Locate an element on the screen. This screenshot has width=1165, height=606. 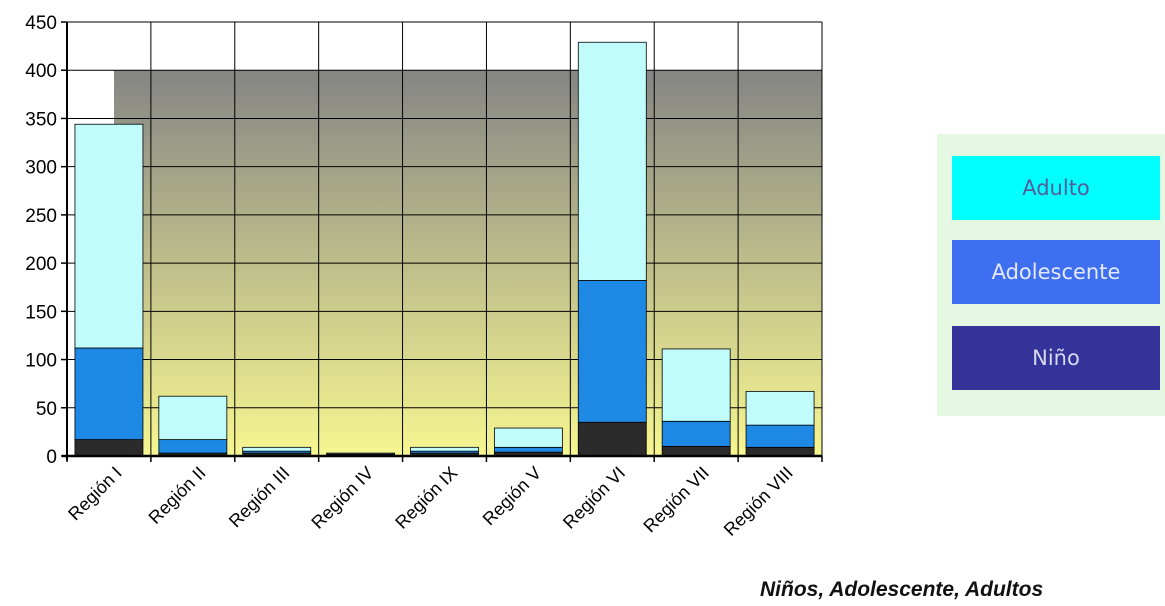
y-tick-label: 300 is located at coordinates (41, 168).